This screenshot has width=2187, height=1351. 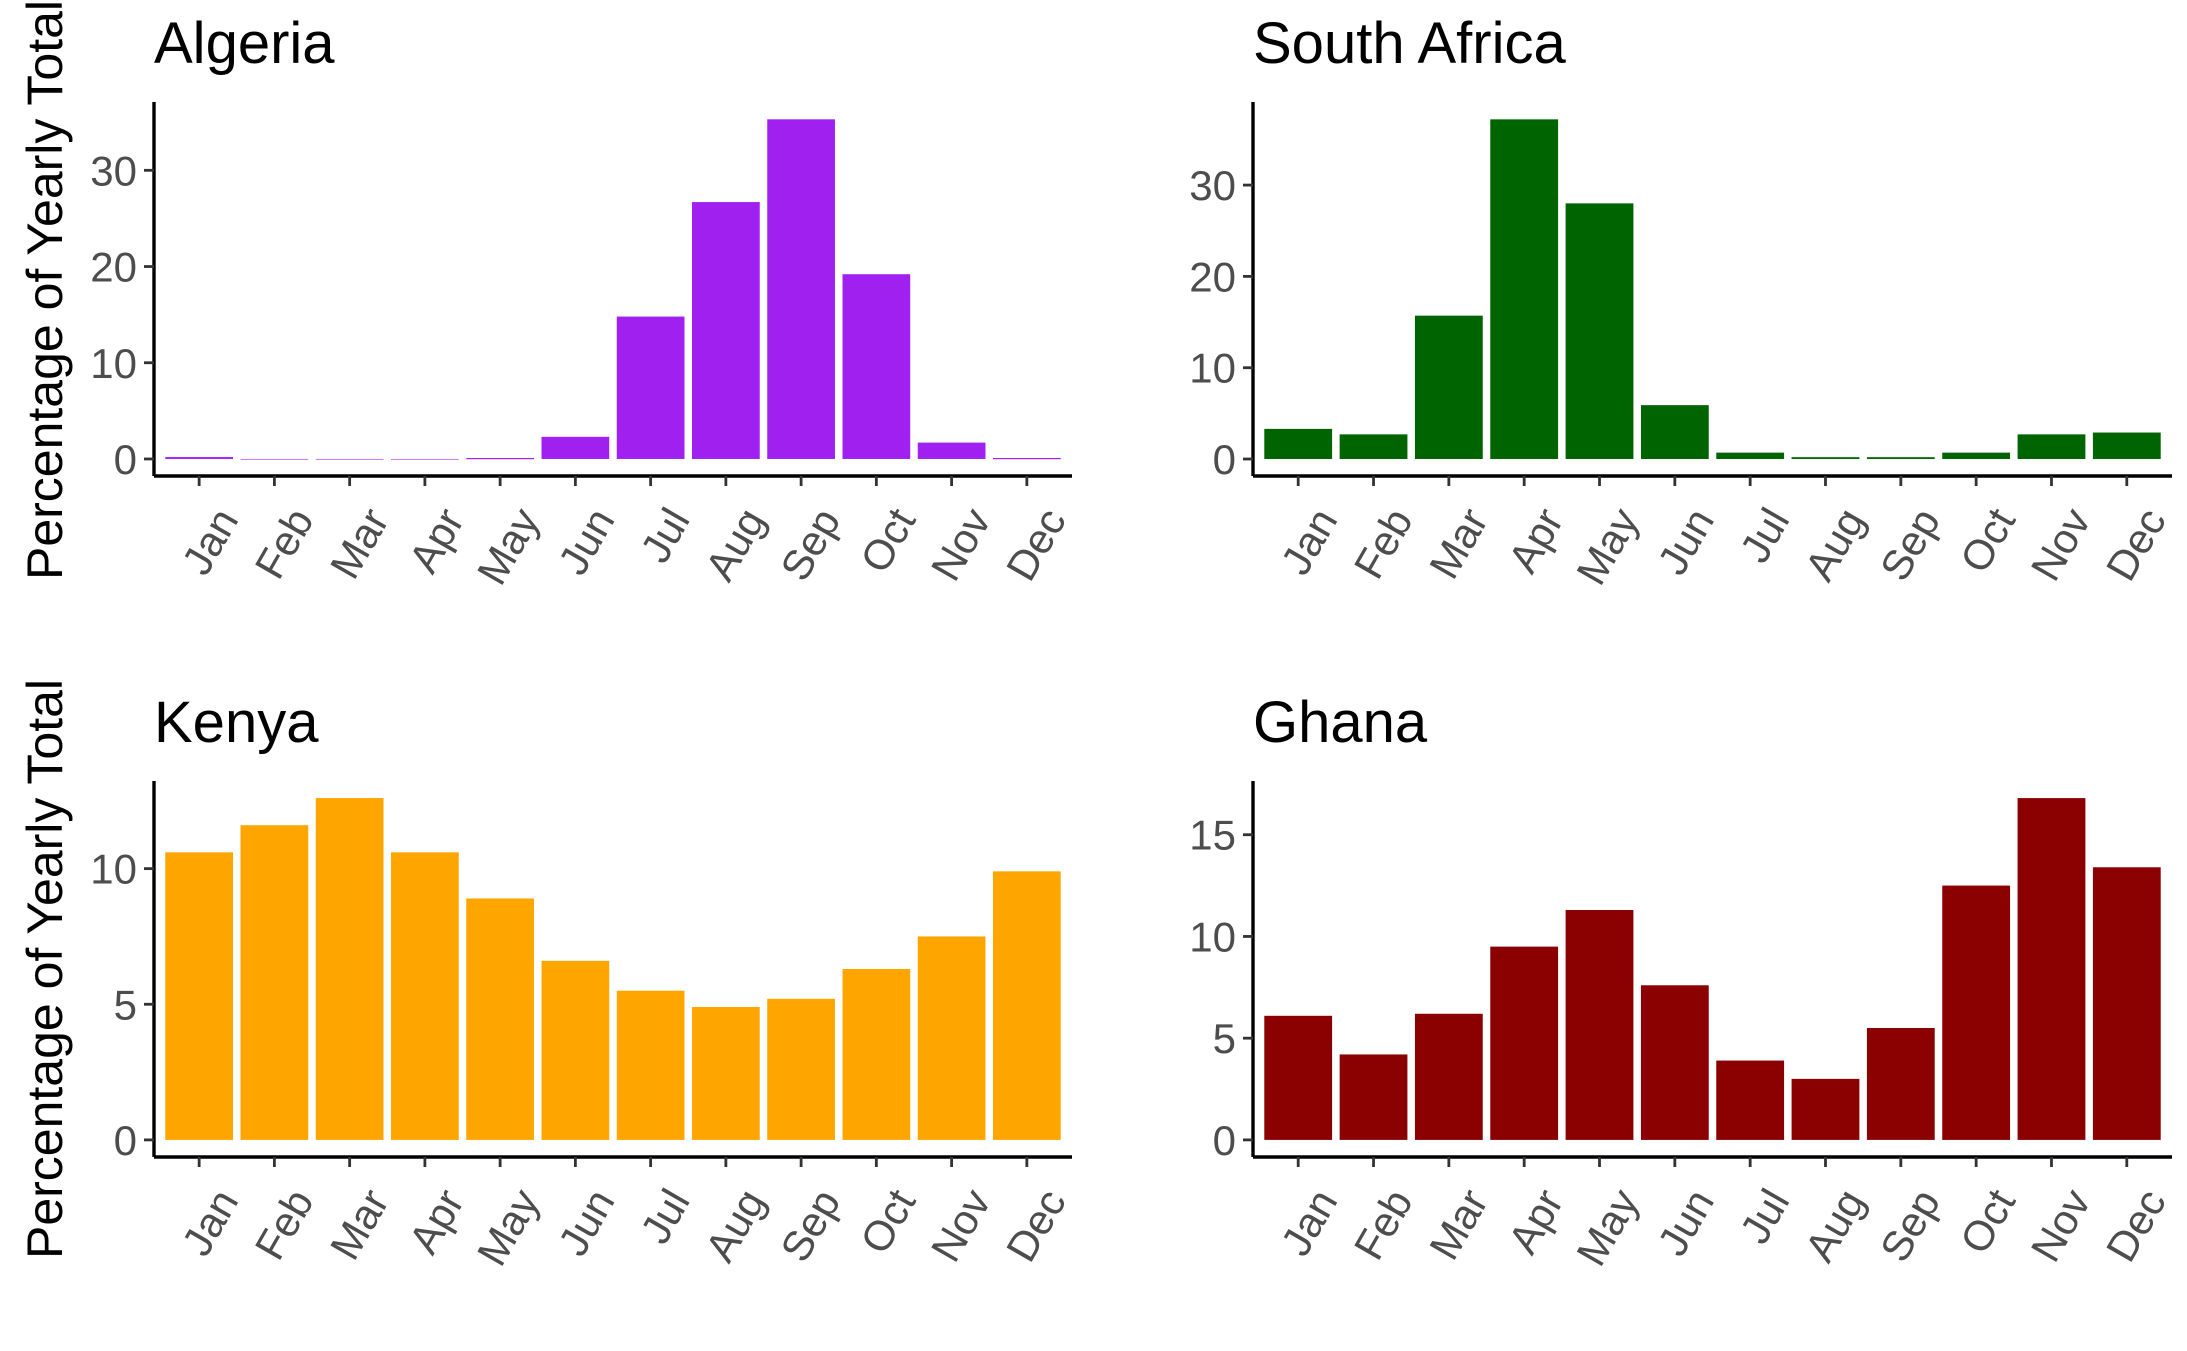 What do you see at coordinates (1340, 722) in the screenshot?
I see `panel-title: Ghana` at bounding box center [1340, 722].